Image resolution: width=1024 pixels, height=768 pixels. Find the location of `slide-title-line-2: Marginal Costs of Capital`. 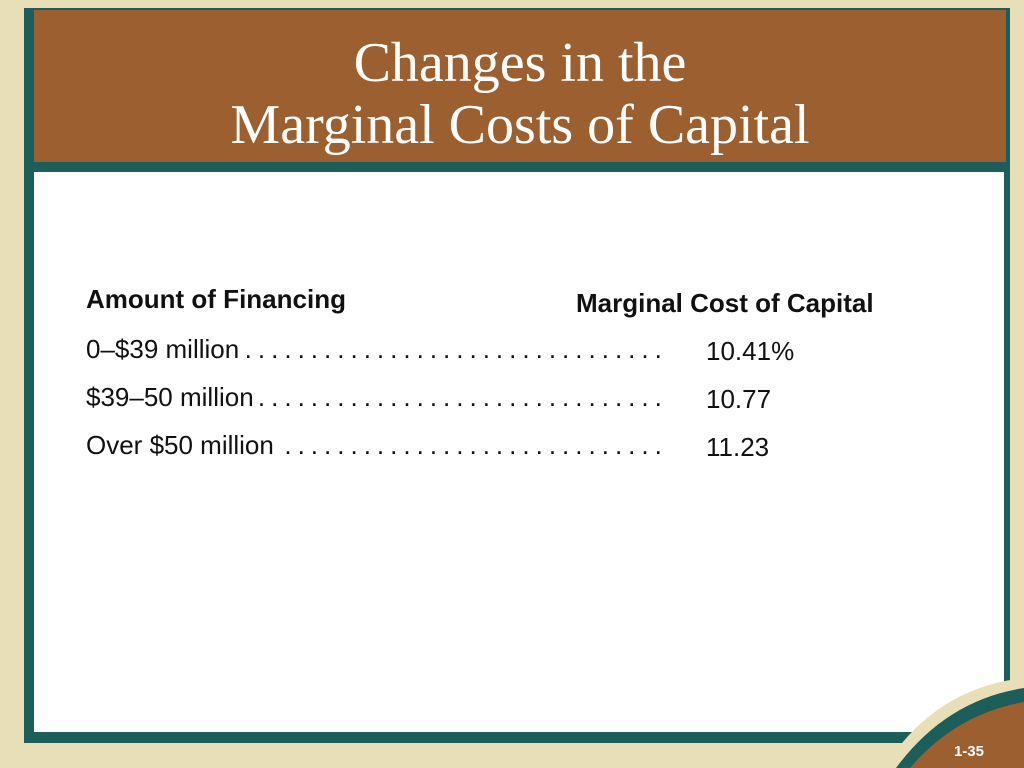

slide-title-line-2: Marginal Costs of Capital is located at coordinates (520, 125).